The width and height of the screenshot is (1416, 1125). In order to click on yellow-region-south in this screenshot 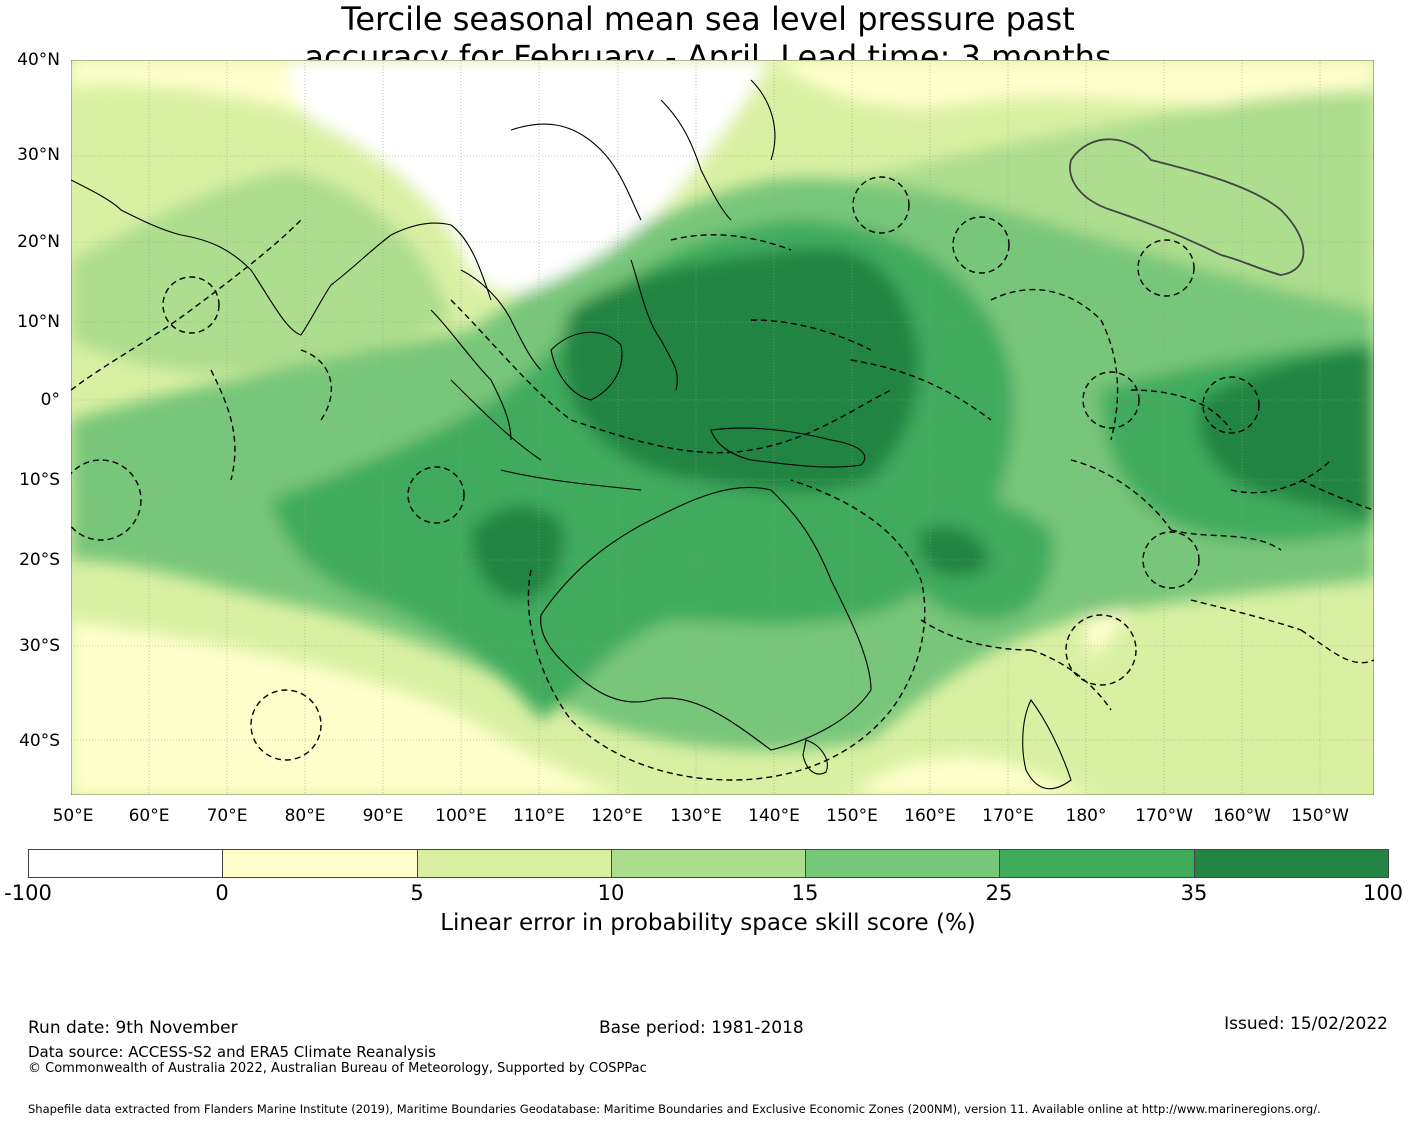, I will do `click(351, 707)`.